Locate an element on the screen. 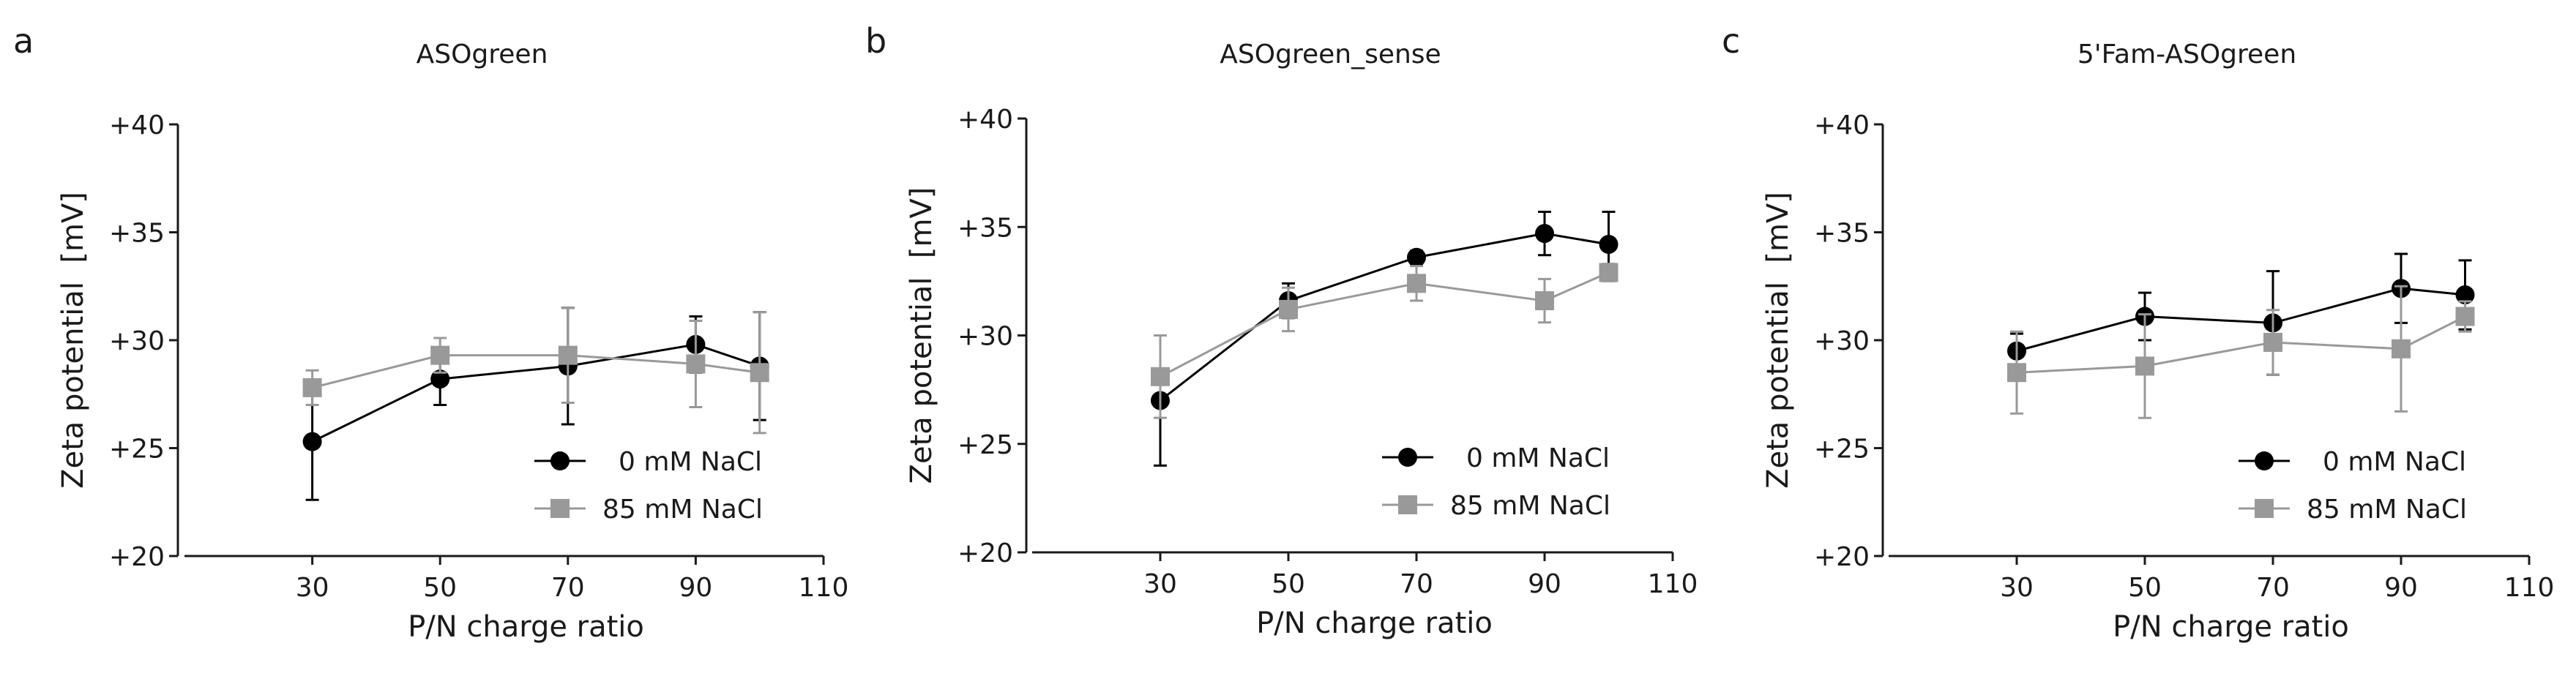 The height and width of the screenshot is (676, 2576). series-line-no-salt is located at coordinates (1384, 317).